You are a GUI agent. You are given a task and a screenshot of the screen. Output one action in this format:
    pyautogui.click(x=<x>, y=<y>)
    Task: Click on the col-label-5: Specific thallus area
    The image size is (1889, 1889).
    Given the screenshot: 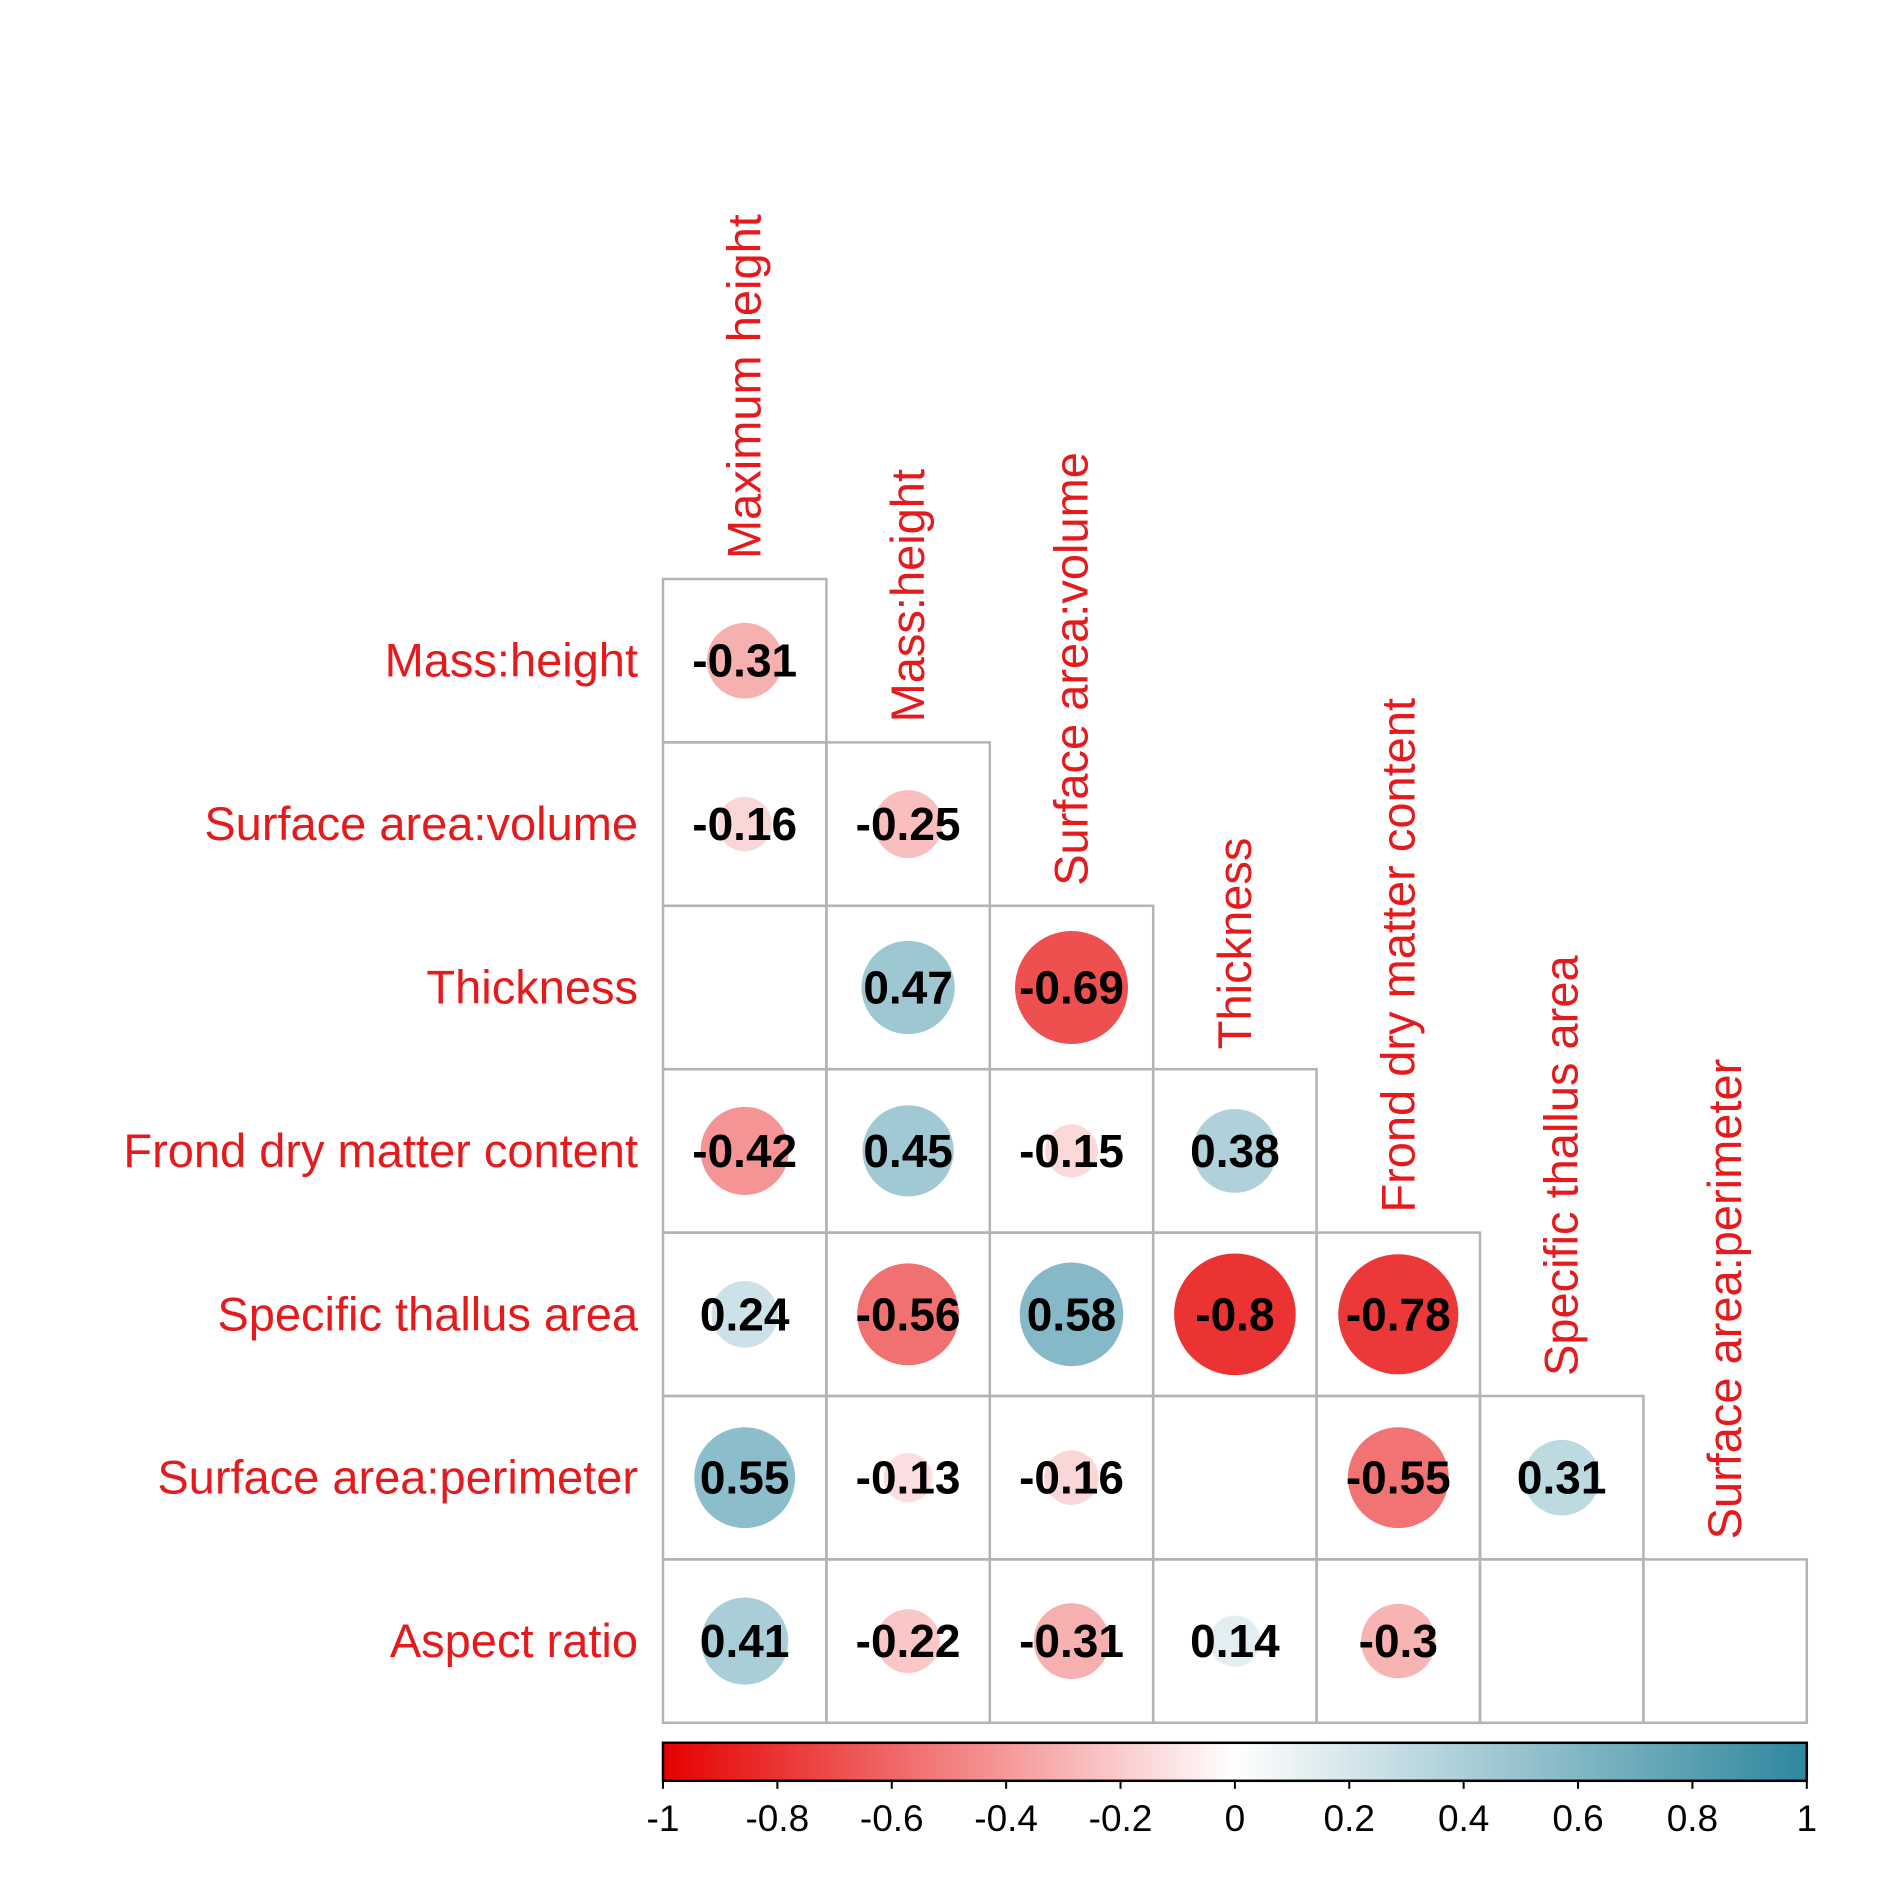 What is the action you would take?
    pyautogui.click(x=1561, y=1165)
    